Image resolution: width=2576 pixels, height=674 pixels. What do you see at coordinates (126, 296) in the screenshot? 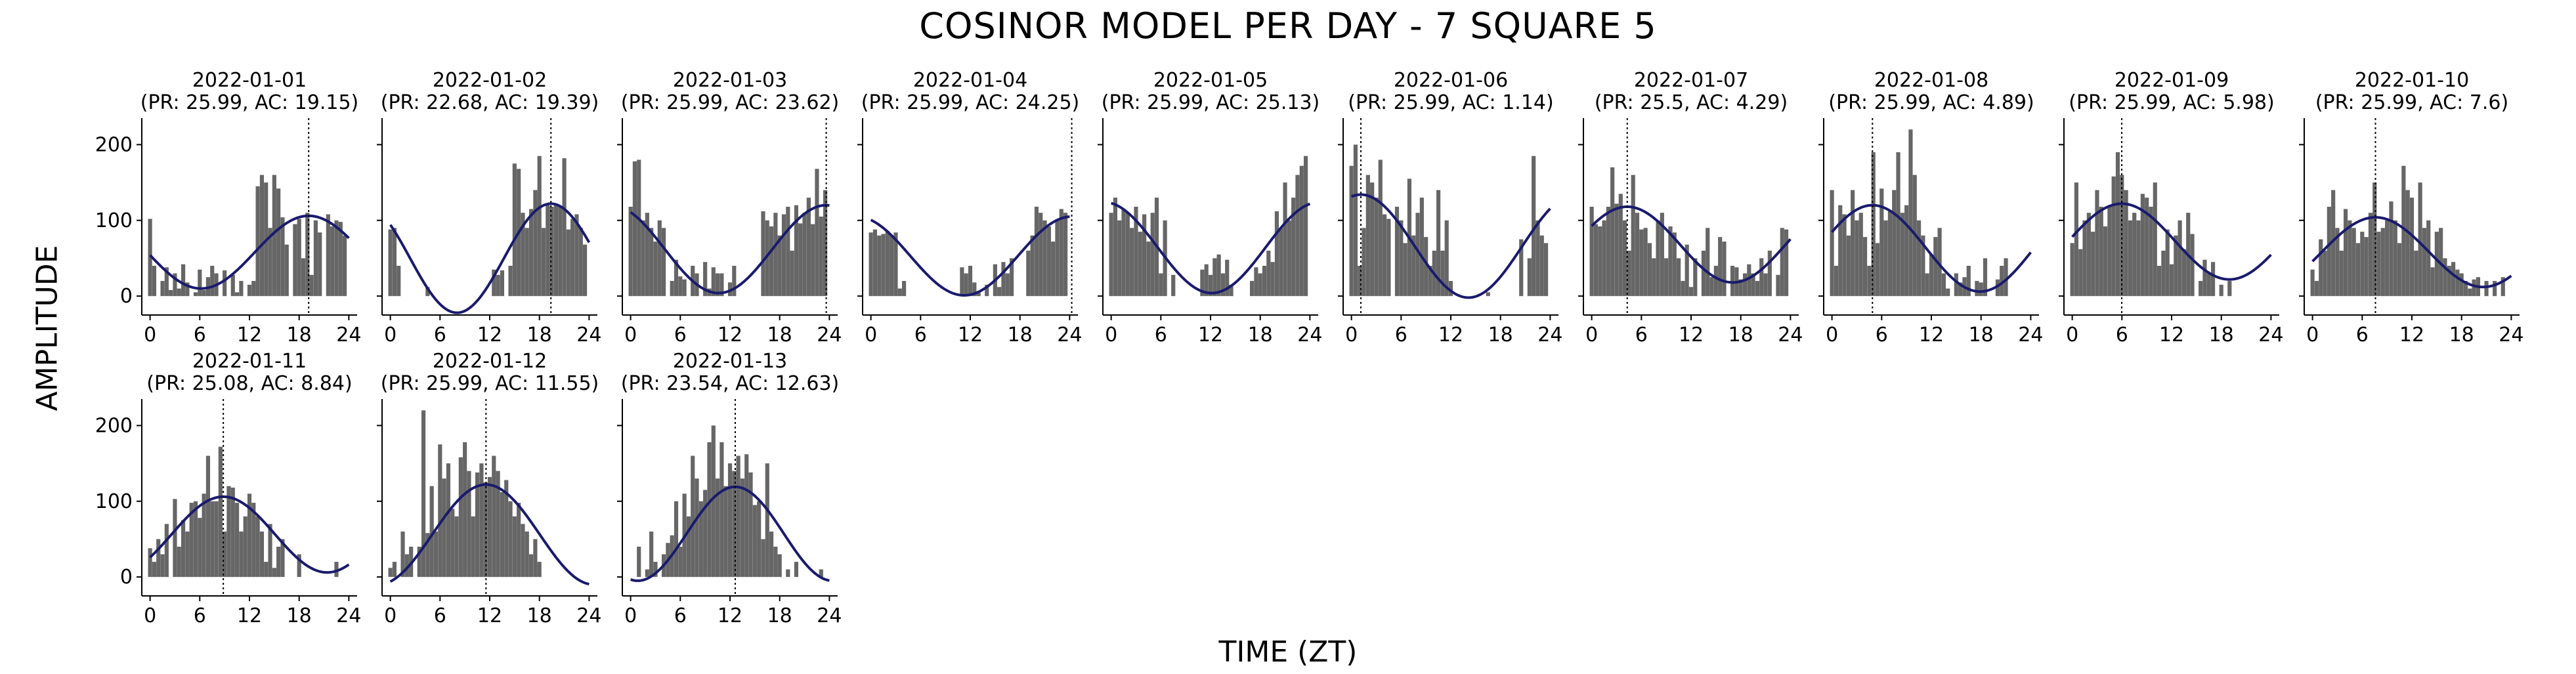
I see `y-tick-label: 0` at bounding box center [126, 296].